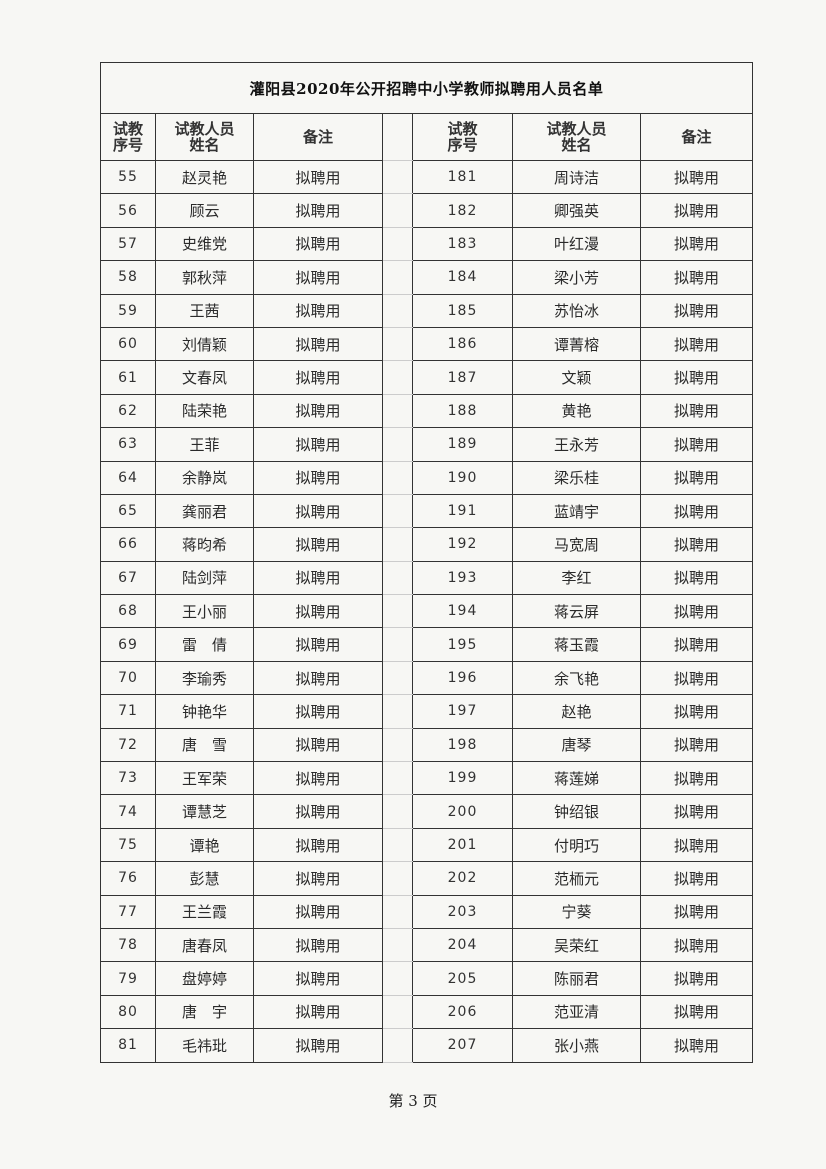 Image resolution: width=826 pixels, height=1169 pixels. What do you see at coordinates (427, 878) in the screenshot?
I see `table-row: 76 彭慧 拟聘用 202 范栭元 拟聘用` at bounding box center [427, 878].